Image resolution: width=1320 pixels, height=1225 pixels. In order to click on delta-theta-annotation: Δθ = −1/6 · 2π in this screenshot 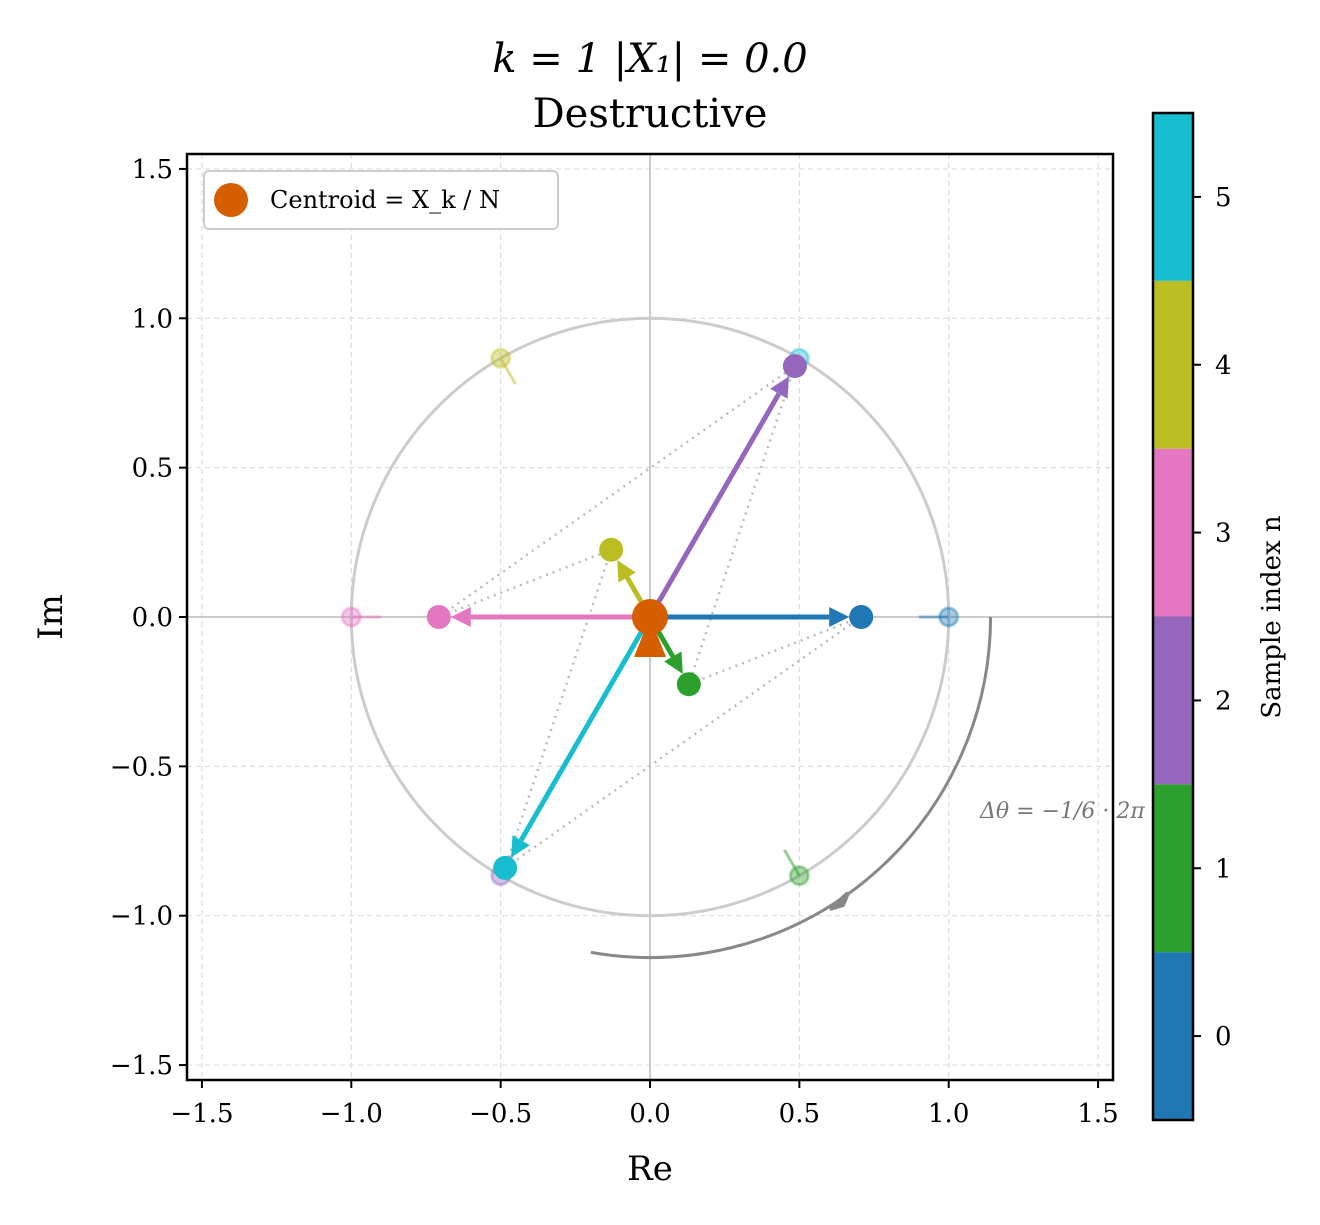, I will do `click(1062, 811)`.